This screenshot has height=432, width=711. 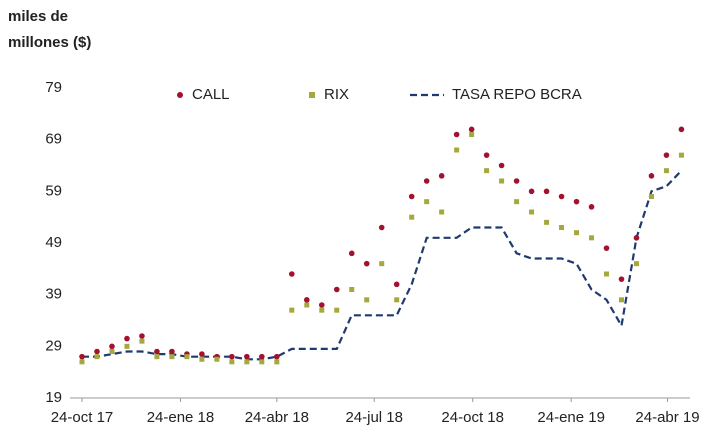 What do you see at coordinates (472, 417) in the screenshot?
I see `x-tick-label: 24-oct 18` at bounding box center [472, 417].